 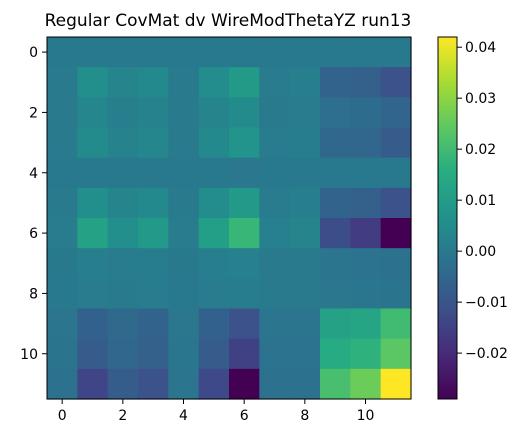 What do you see at coordinates (183, 416) in the screenshot?
I see `x-tick-label: 4` at bounding box center [183, 416].